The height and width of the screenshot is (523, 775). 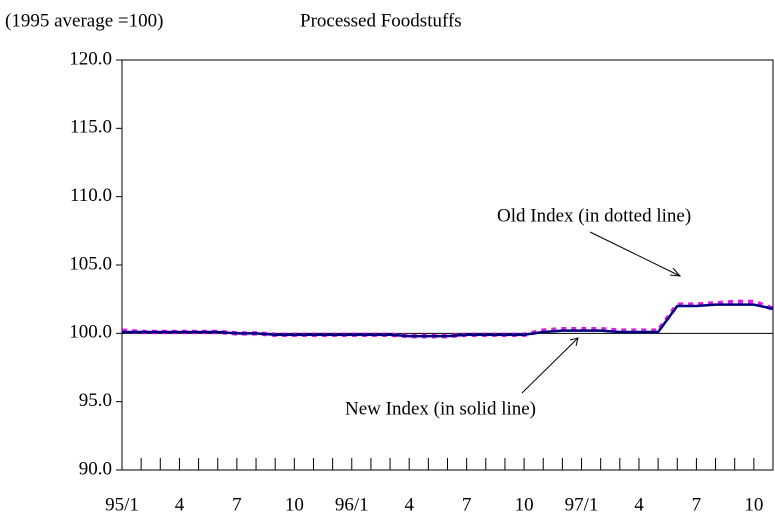 I want to click on y-tick-label: 95.0, so click(x=95, y=400).